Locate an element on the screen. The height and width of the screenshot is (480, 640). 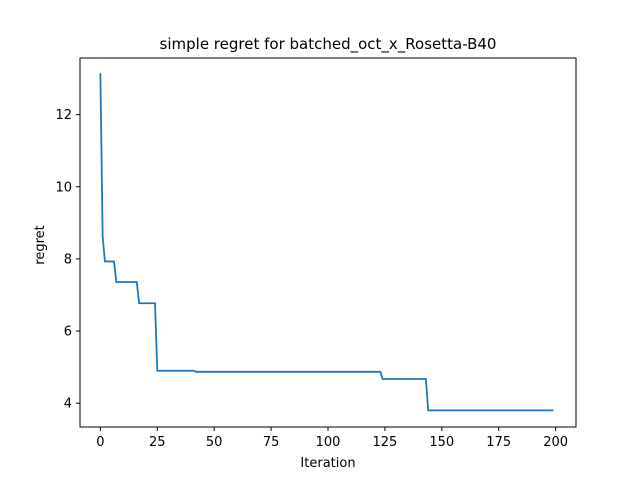
y-tick-label: 8 is located at coordinates (68, 259).